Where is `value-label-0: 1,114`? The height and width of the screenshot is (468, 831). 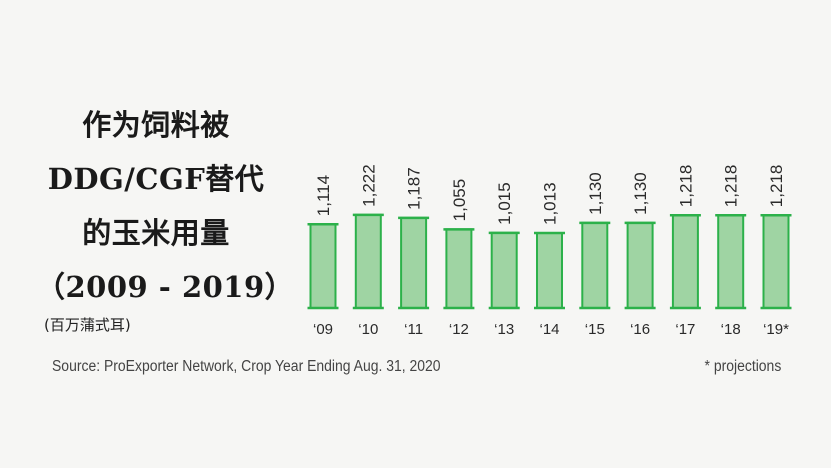 value-label-0: 1,114 is located at coordinates (323, 195).